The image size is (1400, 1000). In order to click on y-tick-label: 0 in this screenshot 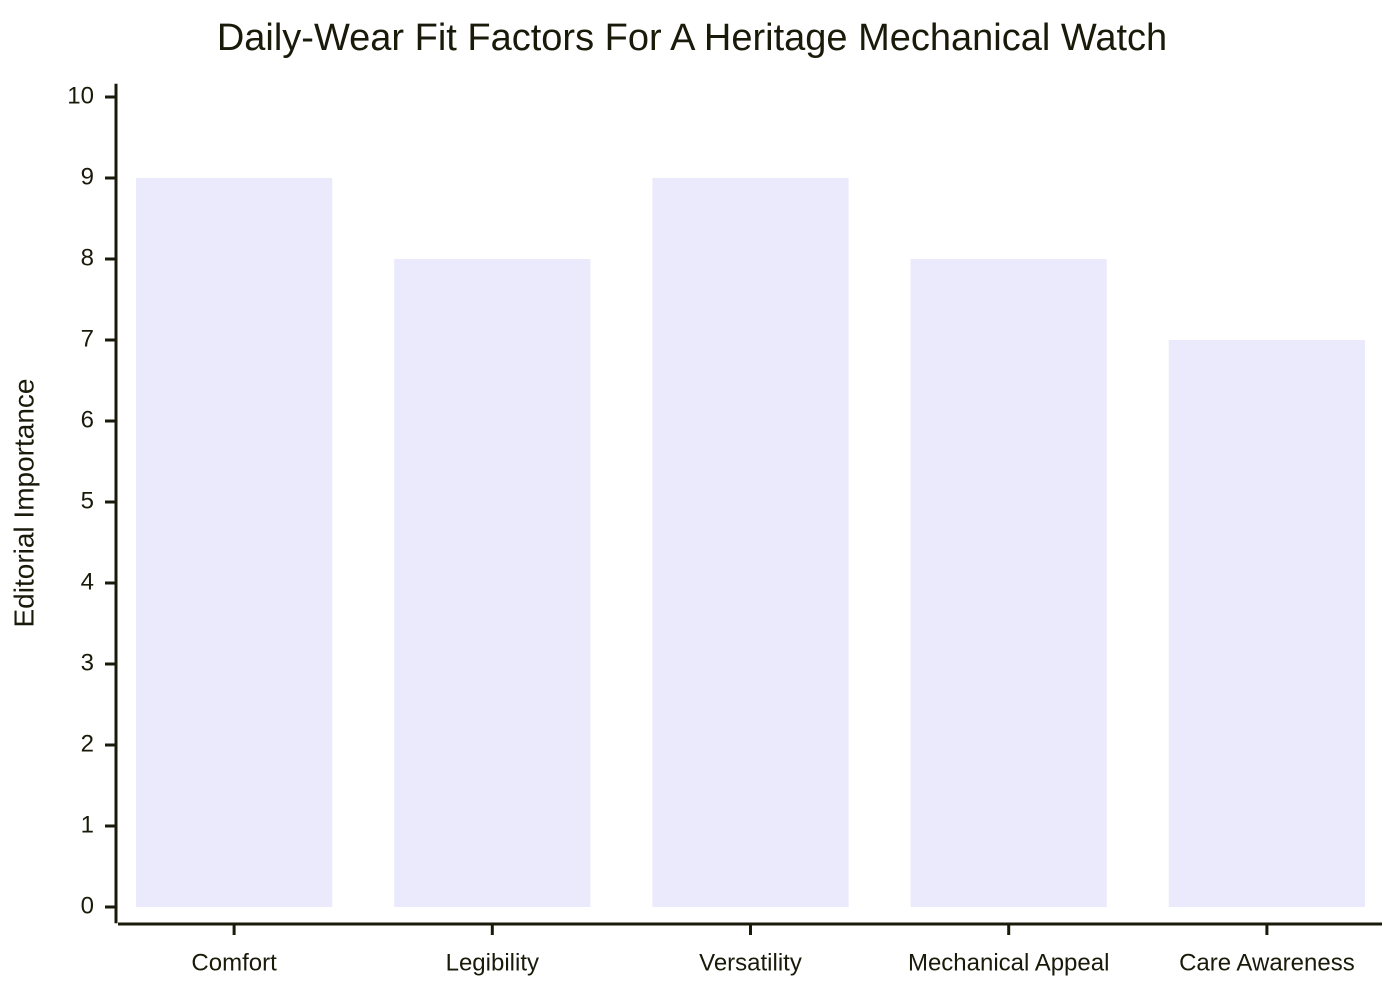, I will do `click(87, 905)`.